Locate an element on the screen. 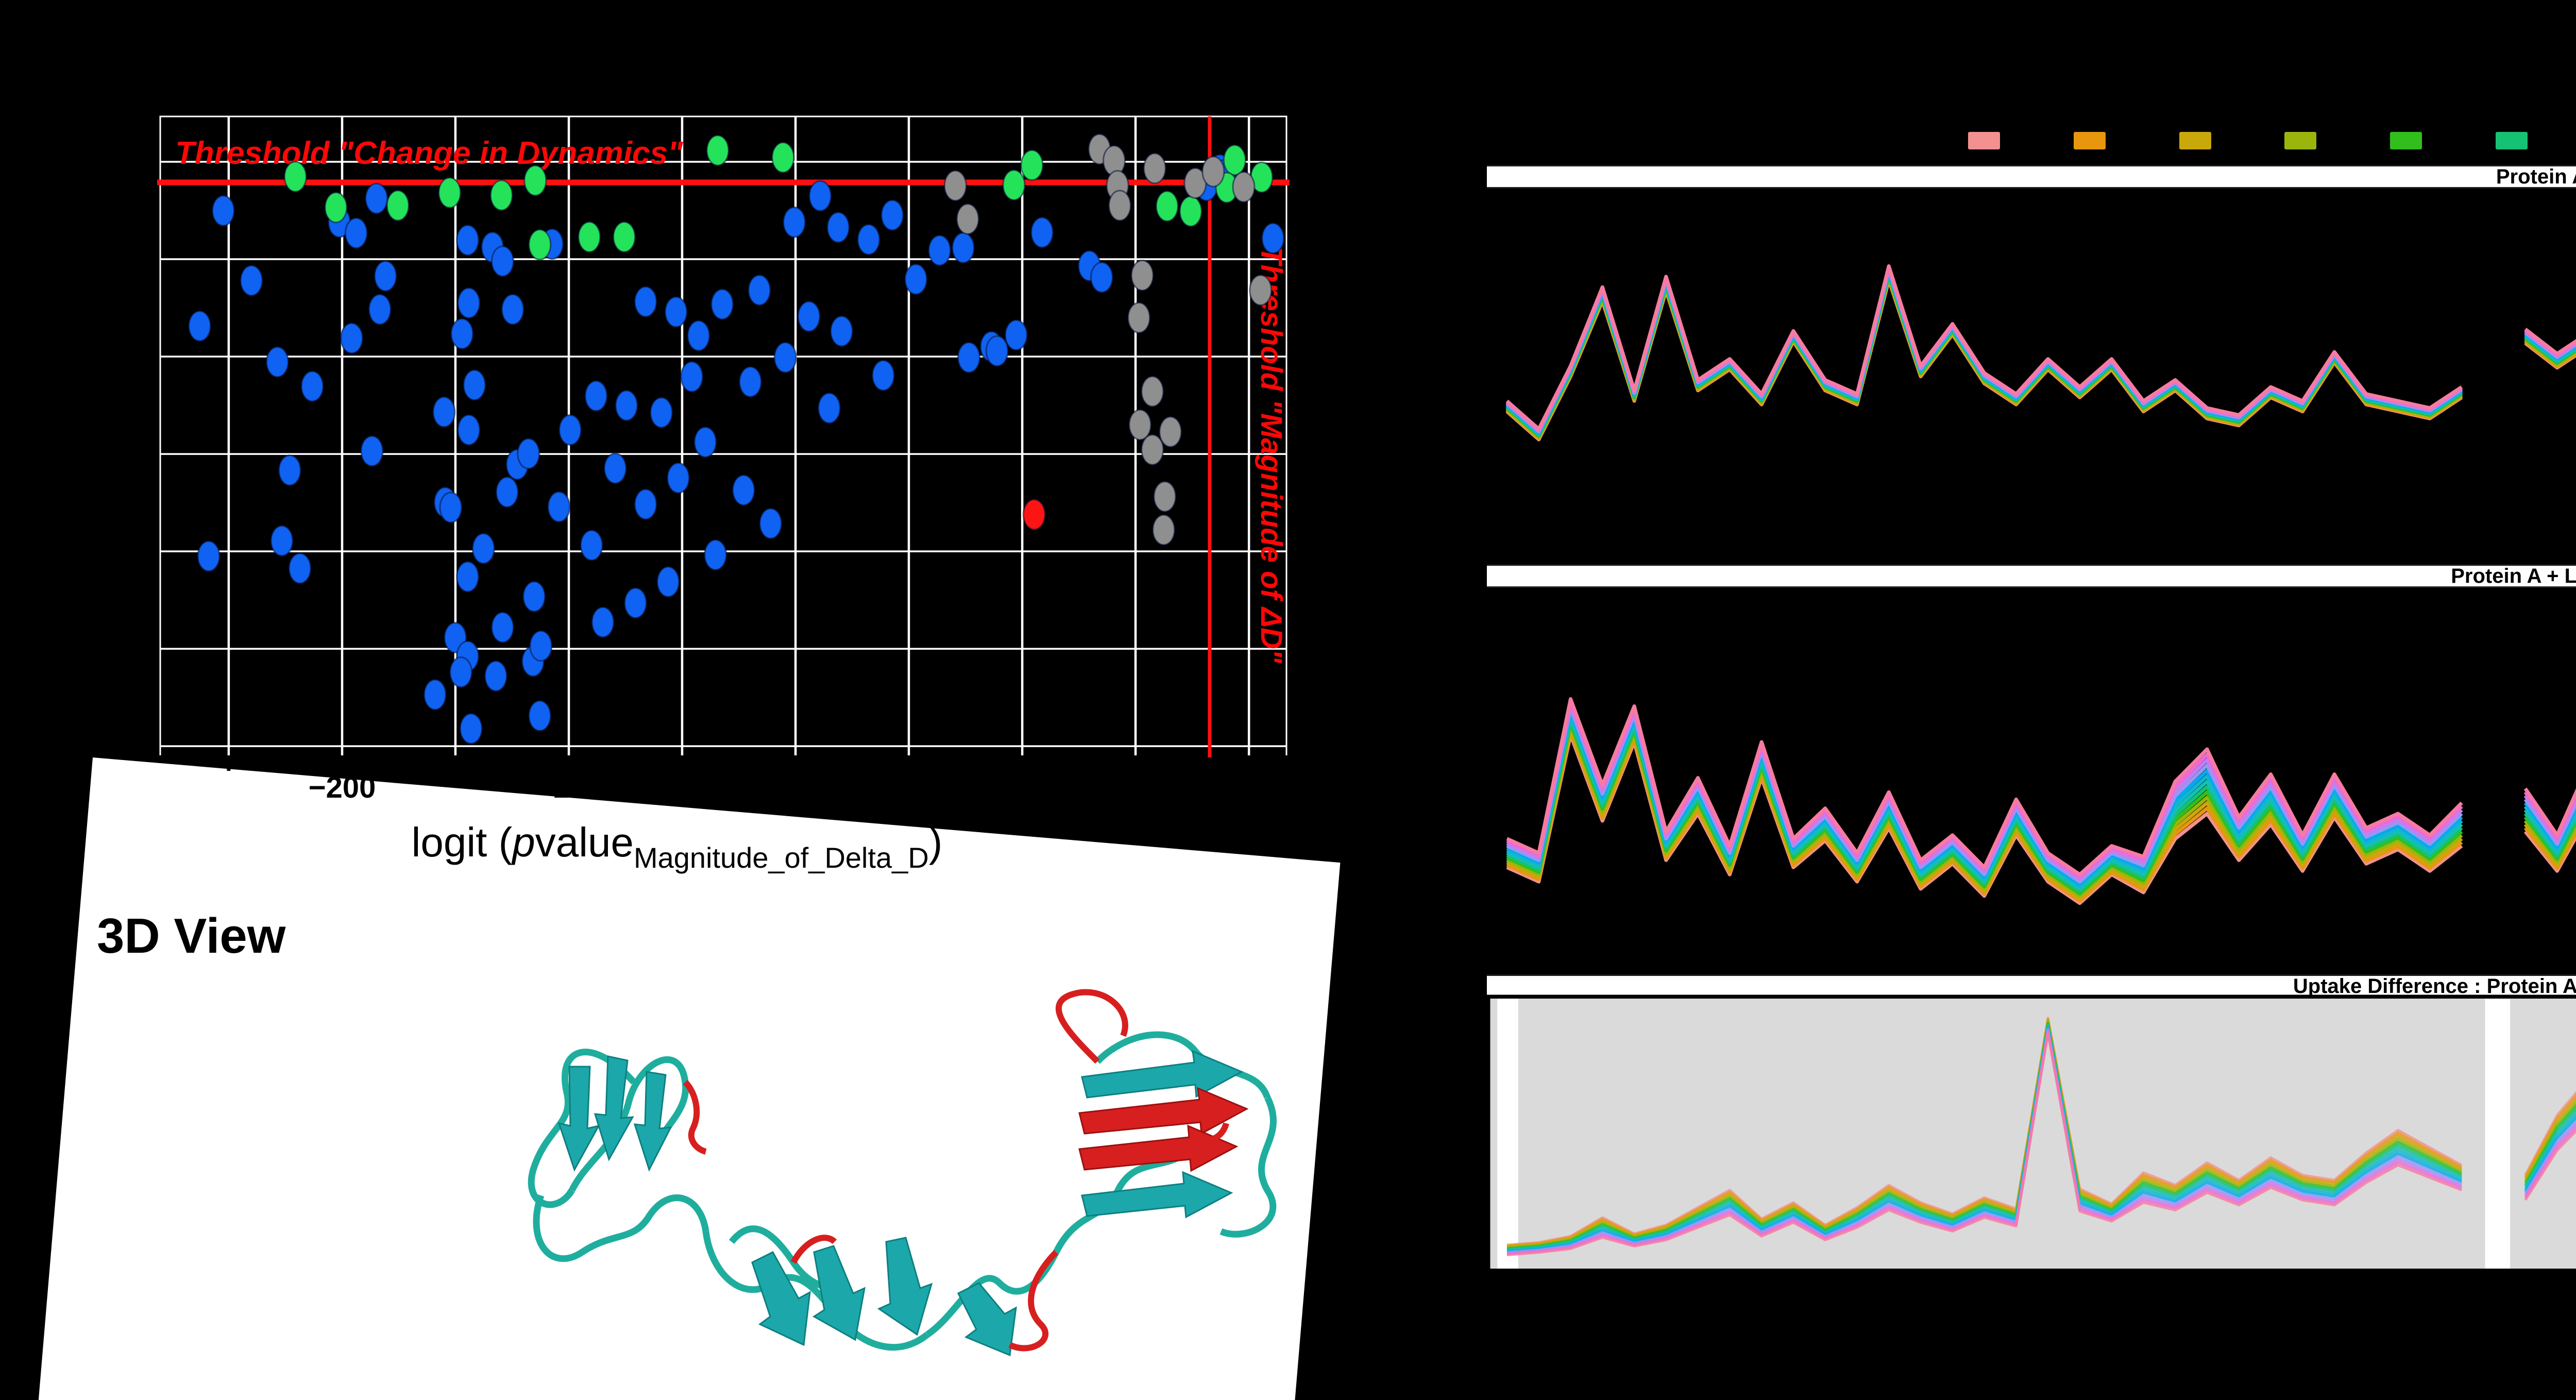  scatter-point-r is located at coordinates (1034, 515).